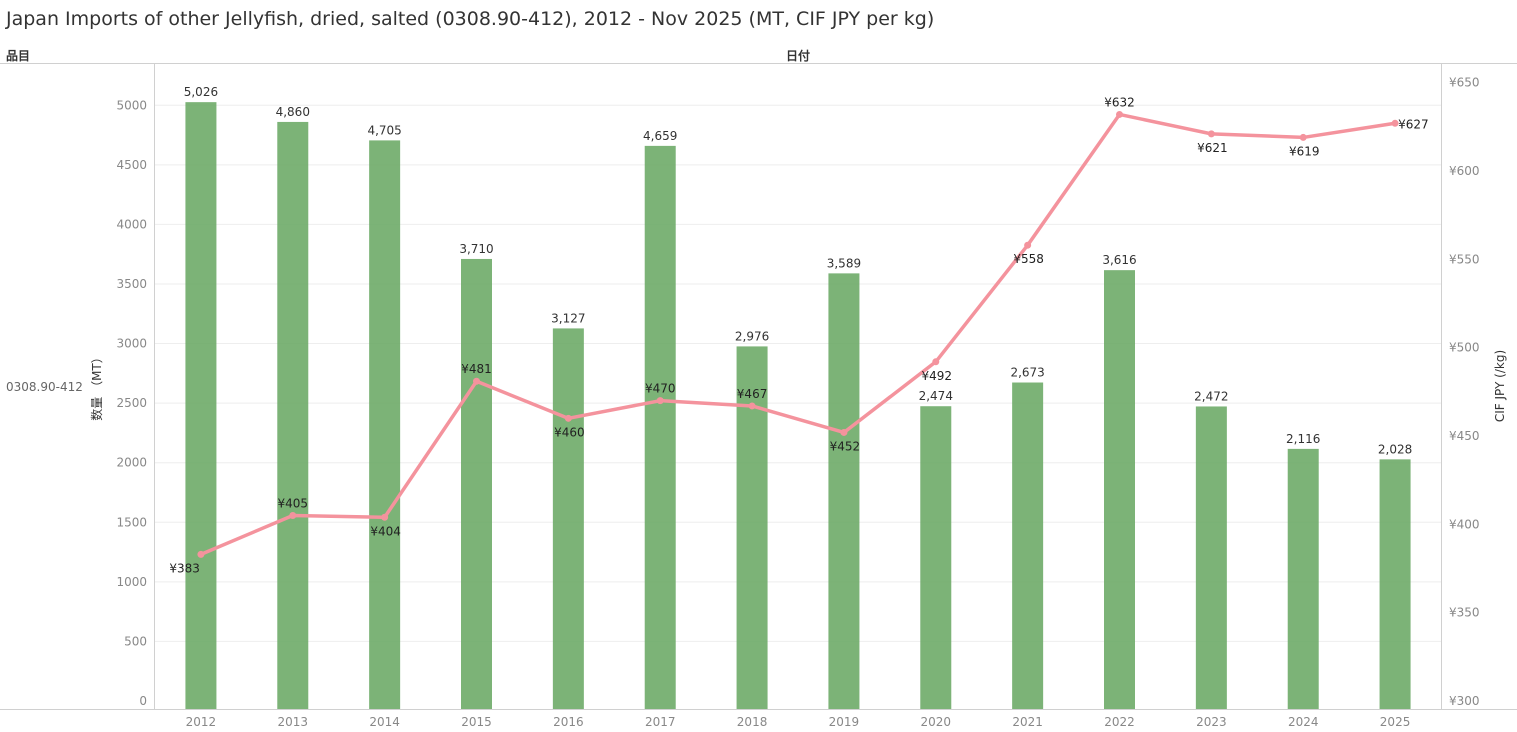 The image size is (1517, 732). What do you see at coordinates (1395, 722) in the screenshot?
I see `x-tick-label: 2025` at bounding box center [1395, 722].